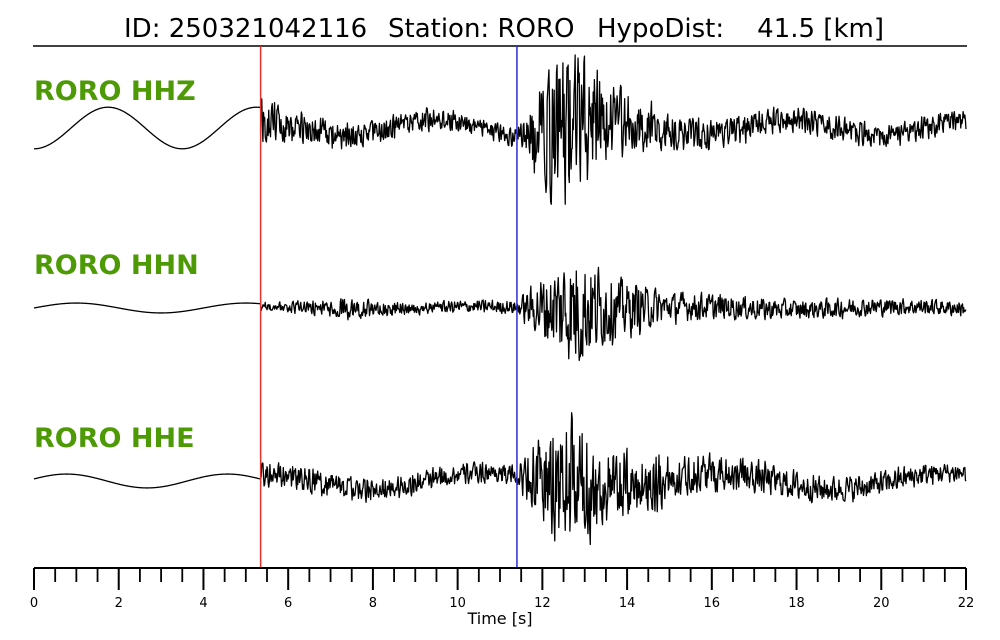  I want to click on x-tick-label: 4, so click(203, 603).